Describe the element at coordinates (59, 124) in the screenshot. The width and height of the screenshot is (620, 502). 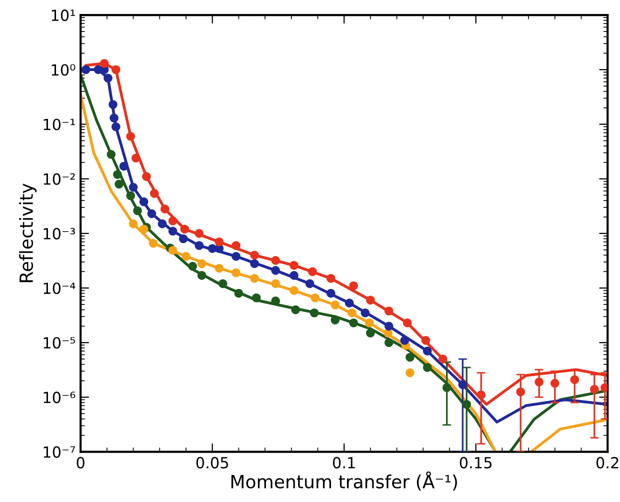
I see `y-tick-label: 10⁻¹` at that location.